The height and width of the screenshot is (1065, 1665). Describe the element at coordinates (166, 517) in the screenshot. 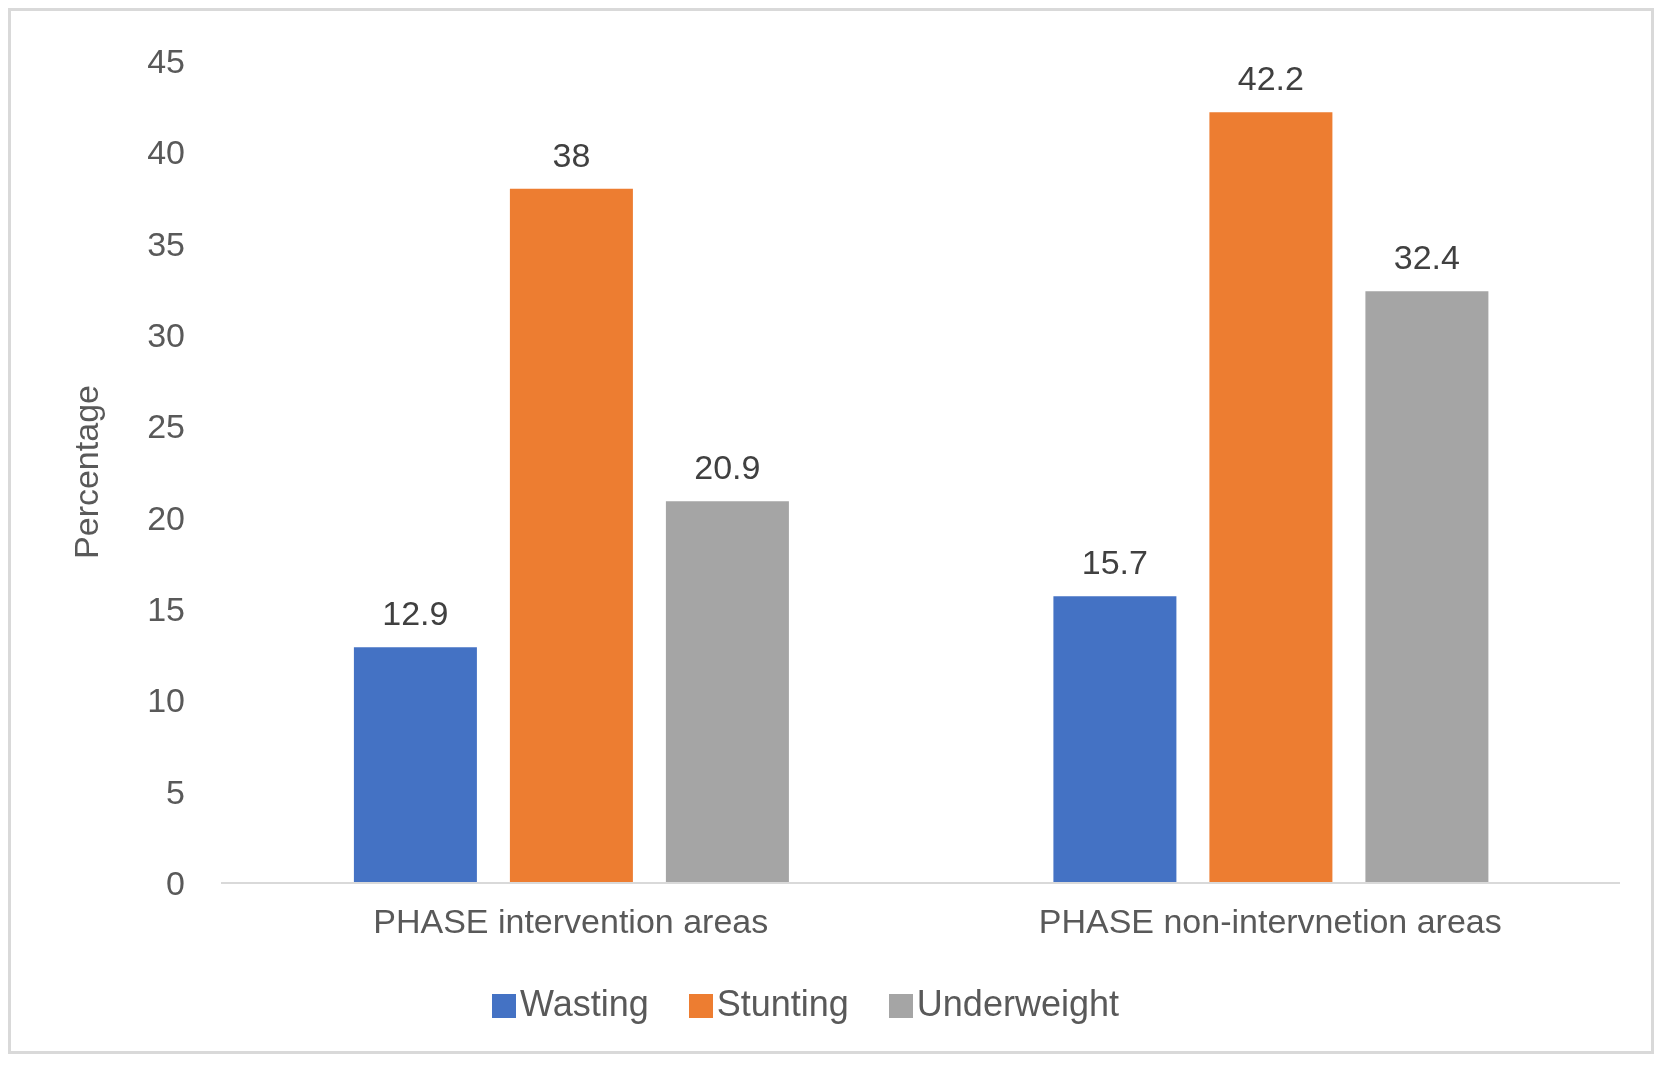

I see `y-tick-label: 20` at that location.